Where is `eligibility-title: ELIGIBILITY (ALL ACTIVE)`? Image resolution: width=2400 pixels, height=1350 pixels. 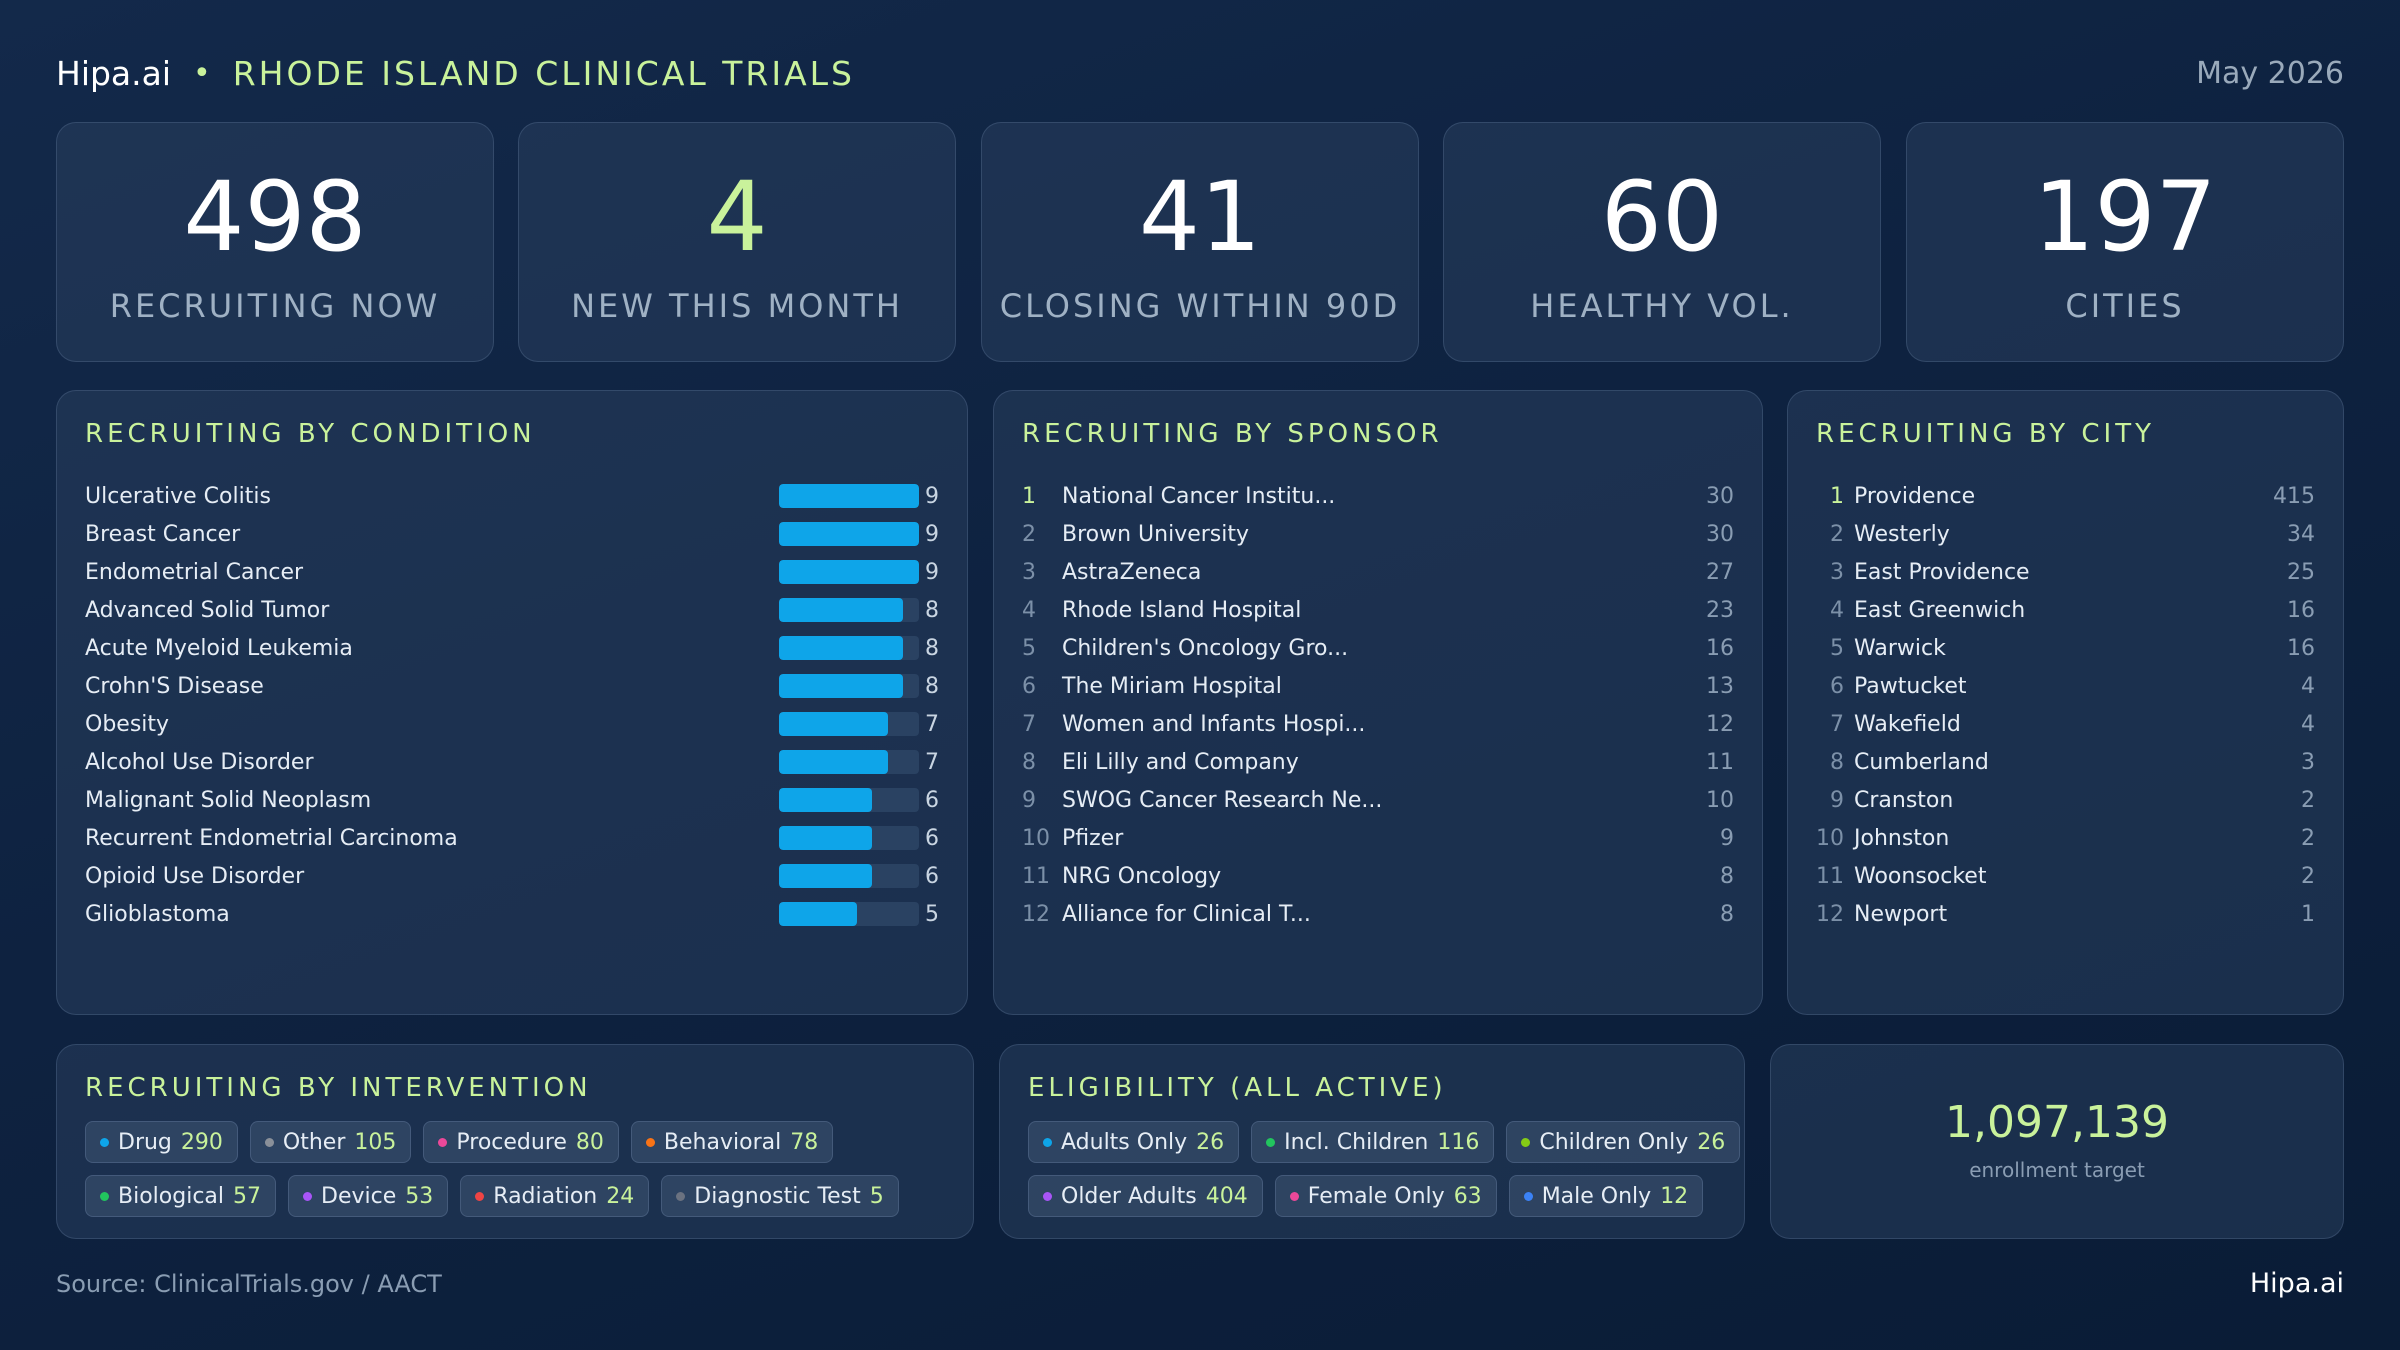 eligibility-title: ELIGIBILITY (ALL ACTIVE) is located at coordinates (1237, 1088).